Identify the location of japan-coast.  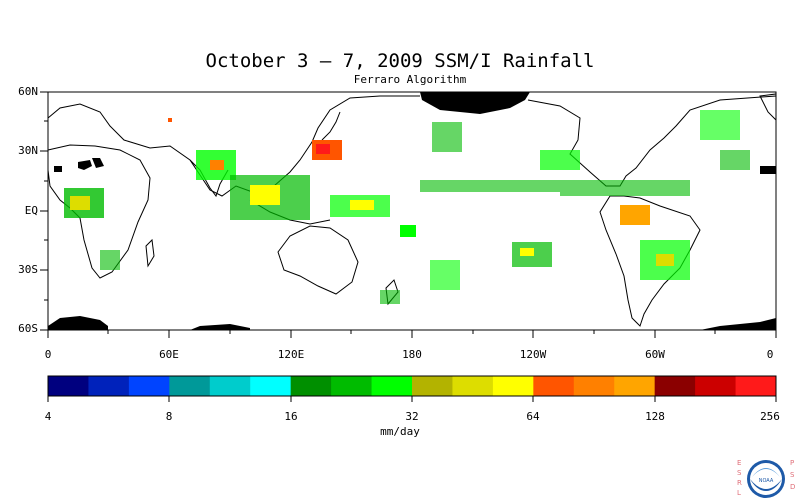
(331, 126).